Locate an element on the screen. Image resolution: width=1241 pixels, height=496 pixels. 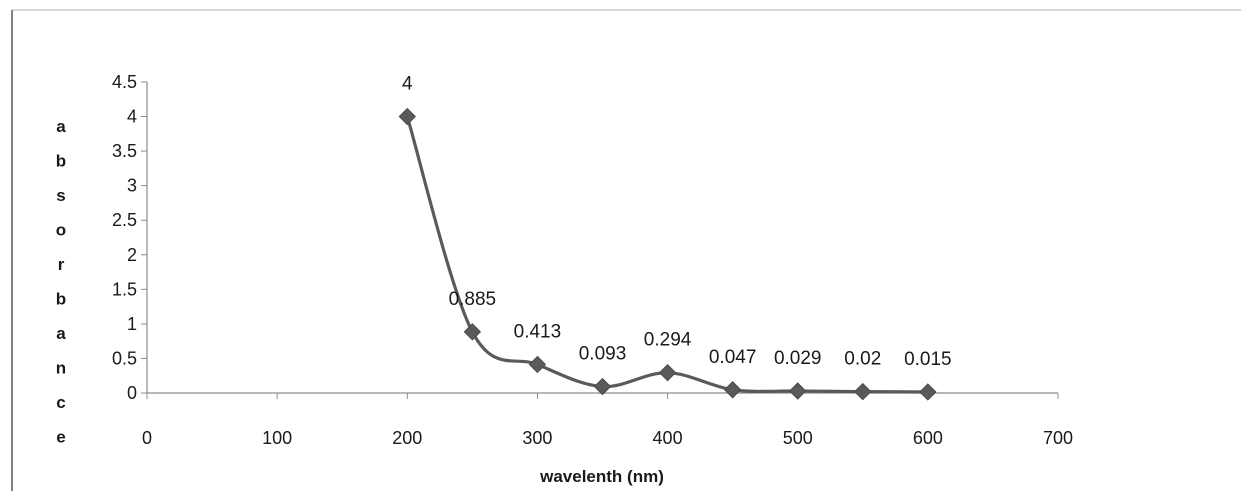
x-tick-label: 400 is located at coordinates (668, 438).